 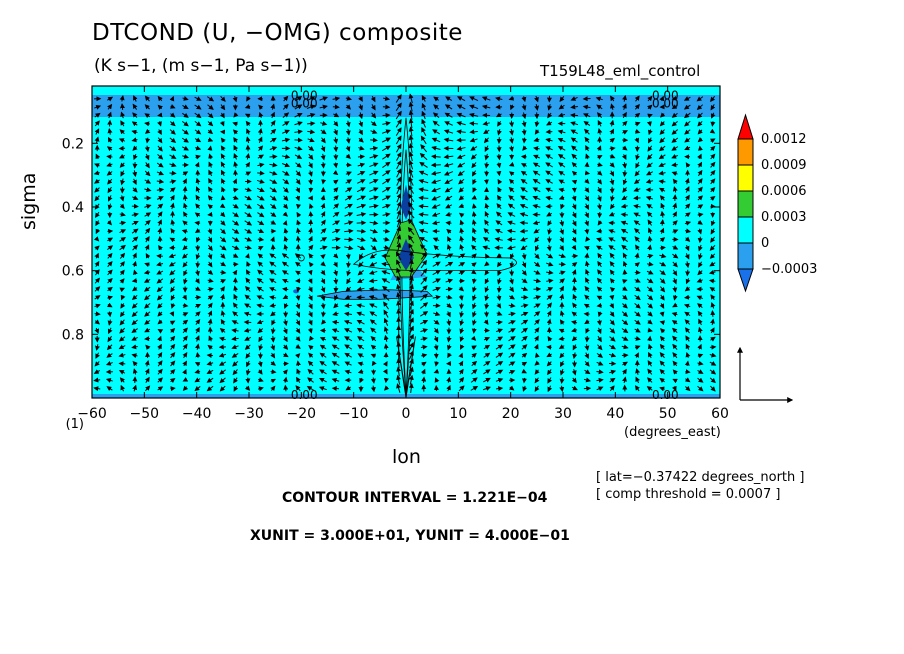 What do you see at coordinates (745, 280) in the screenshot?
I see `colorbar-bottom-arrow` at bounding box center [745, 280].